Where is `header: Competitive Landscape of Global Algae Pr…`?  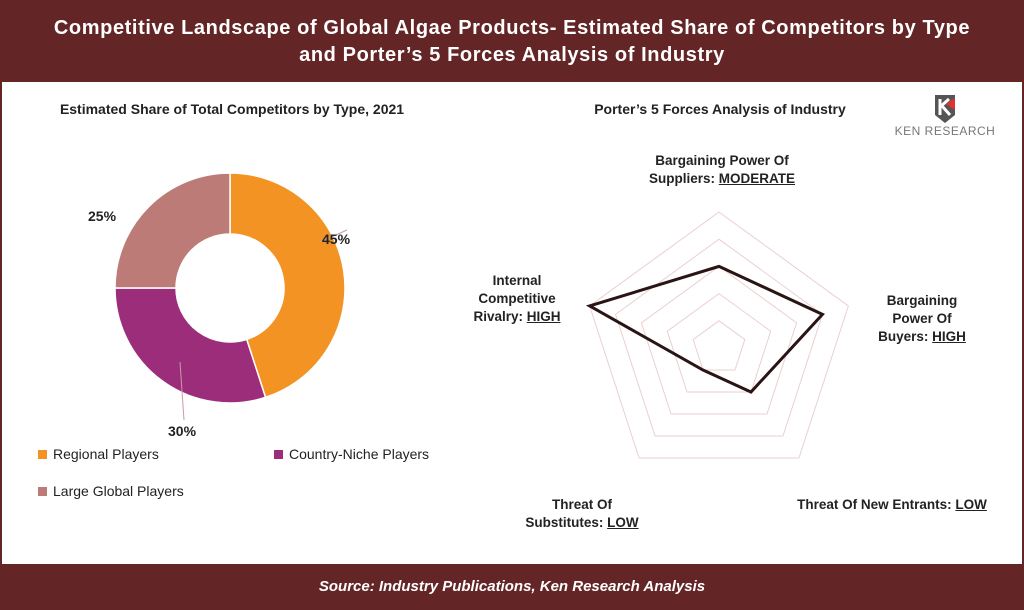
header: Competitive Landscape of Global Algae Pr… is located at coordinates (512, 41).